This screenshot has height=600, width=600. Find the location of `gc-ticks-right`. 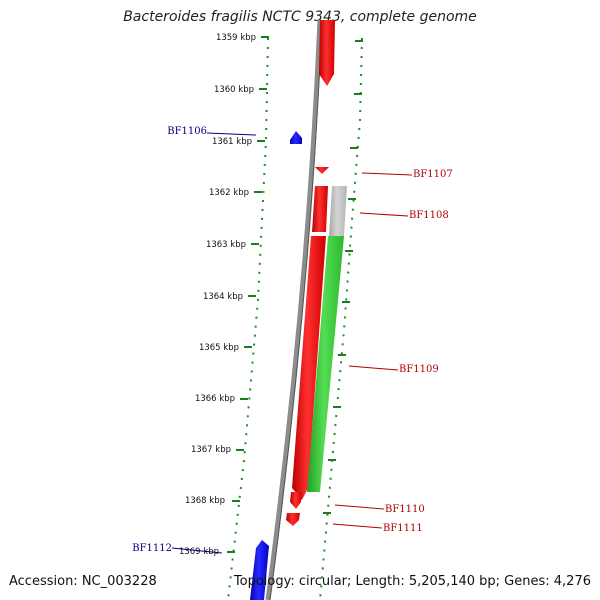

gc-ticks-right is located at coordinates (343, 277).